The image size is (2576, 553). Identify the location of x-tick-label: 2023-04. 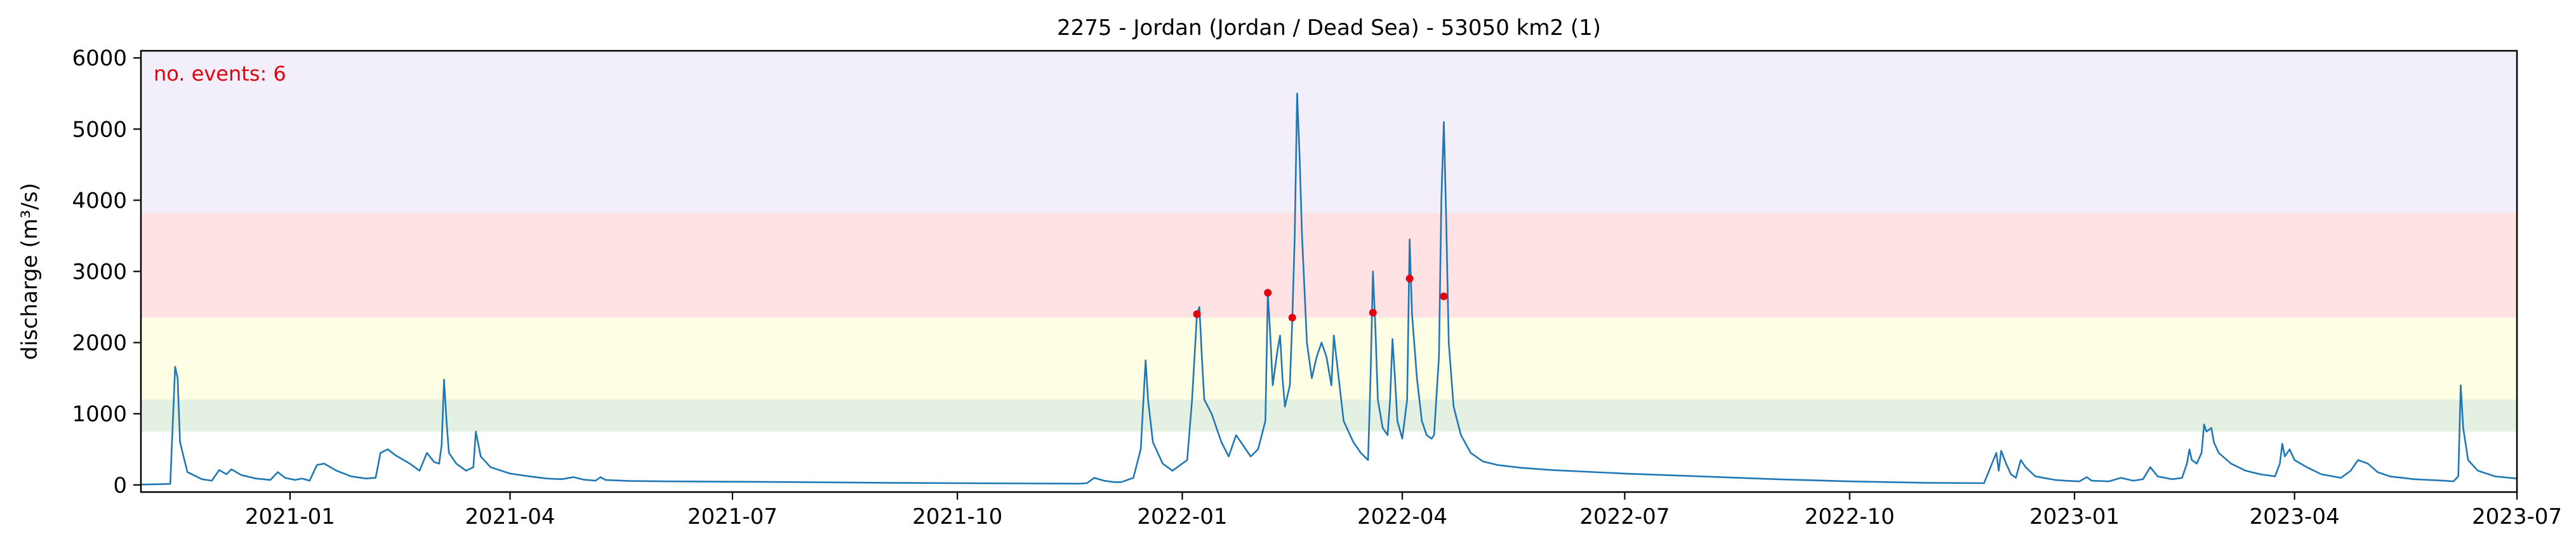
(2295, 517).